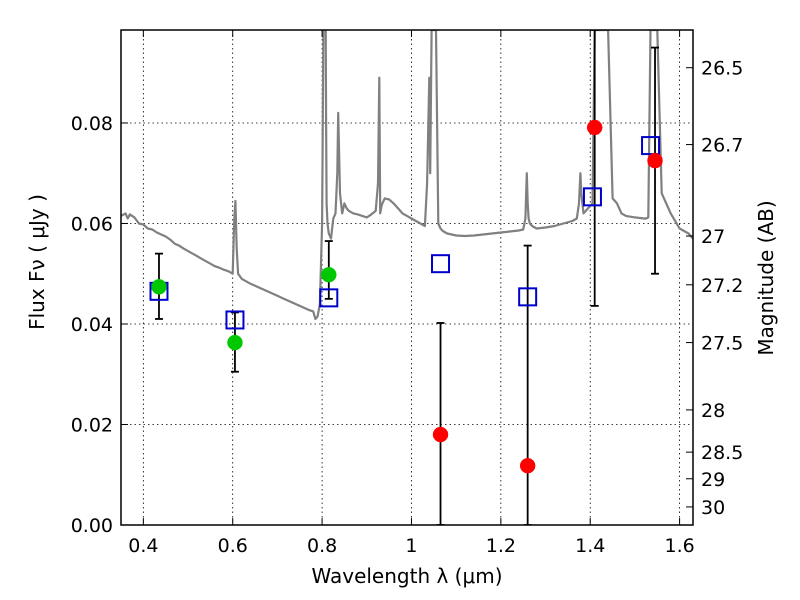  What do you see at coordinates (713, 411) in the screenshot?
I see `y2-tick-label: 28` at bounding box center [713, 411].